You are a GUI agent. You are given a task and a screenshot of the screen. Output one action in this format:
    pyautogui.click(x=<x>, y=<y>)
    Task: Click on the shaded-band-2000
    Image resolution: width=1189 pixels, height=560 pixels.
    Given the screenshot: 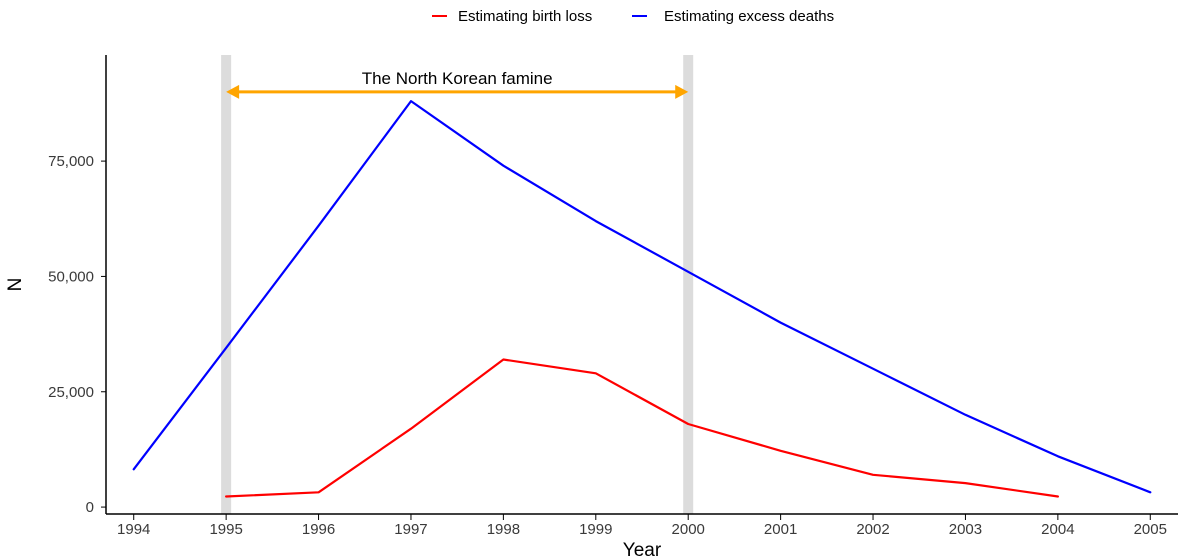 What is the action you would take?
    pyautogui.click(x=688, y=284)
    